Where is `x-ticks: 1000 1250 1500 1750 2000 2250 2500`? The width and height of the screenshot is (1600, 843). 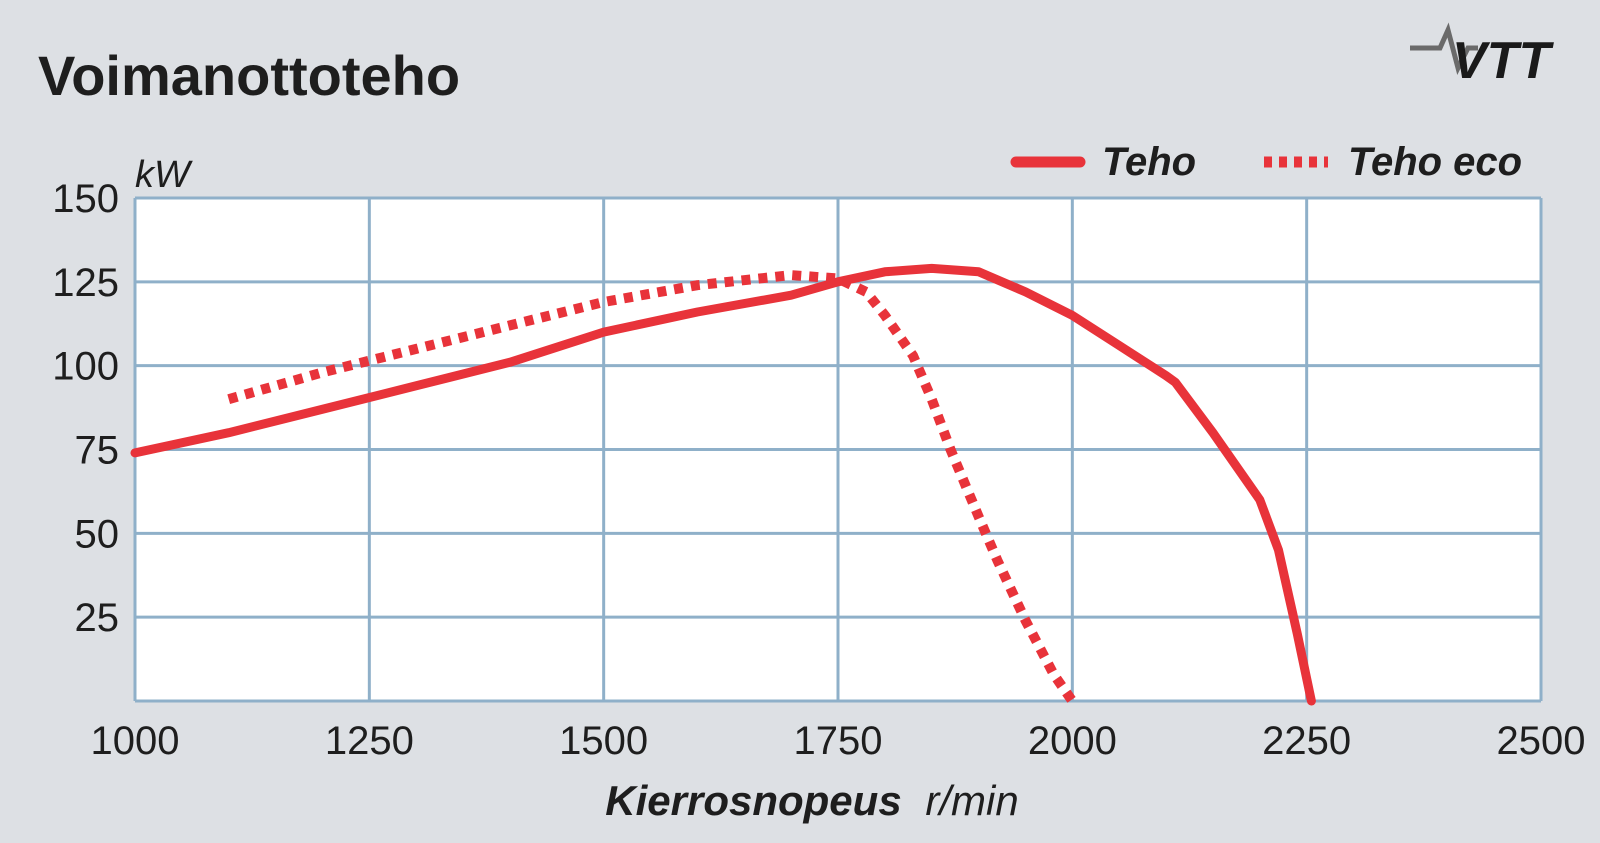
x-ticks: 1000 1250 1500 1750 2000 2250 2500 is located at coordinates (838, 741).